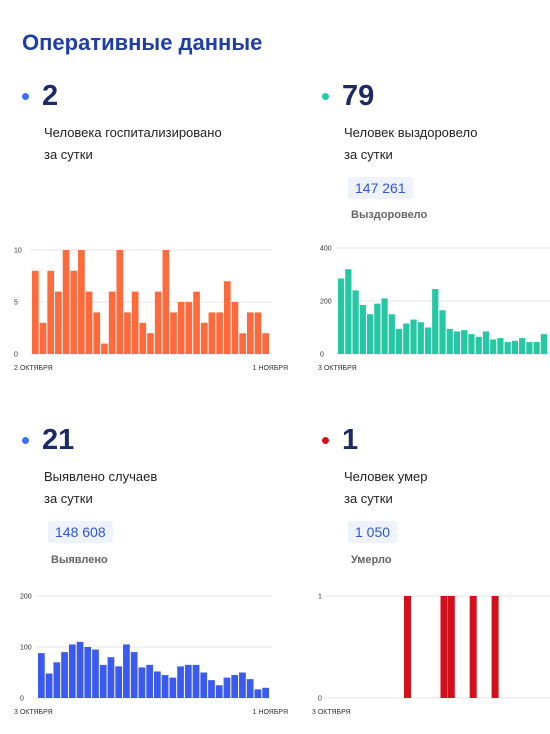  Describe the element at coordinates (373, 532) in the screenshot. I see `deaths-total: 1 050` at that location.